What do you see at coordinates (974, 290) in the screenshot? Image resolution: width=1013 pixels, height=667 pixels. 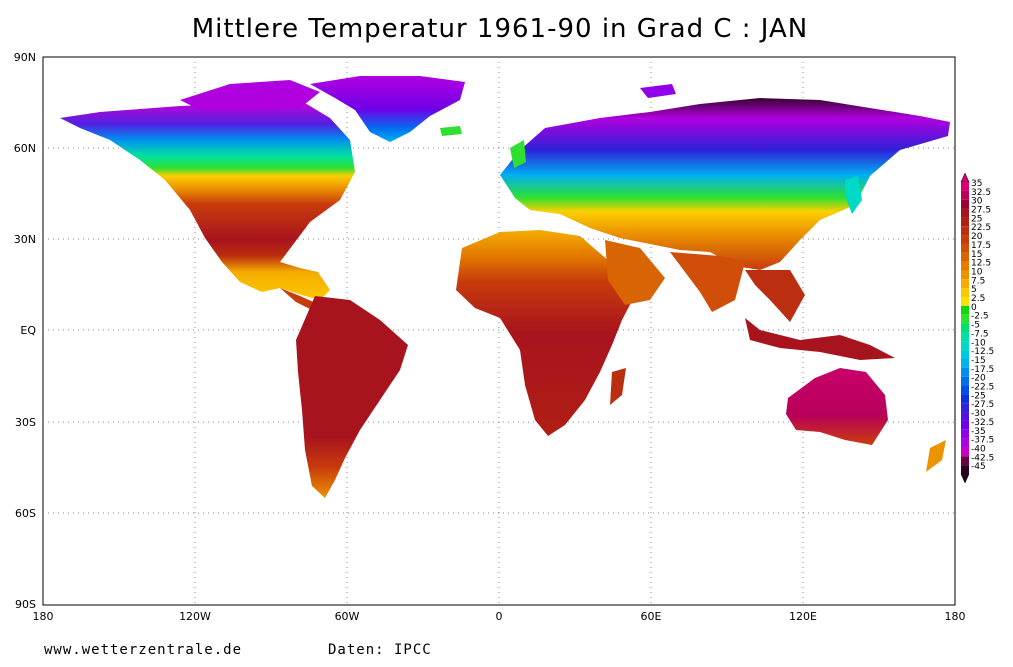 I see `colorbar-label: 5` at bounding box center [974, 290].